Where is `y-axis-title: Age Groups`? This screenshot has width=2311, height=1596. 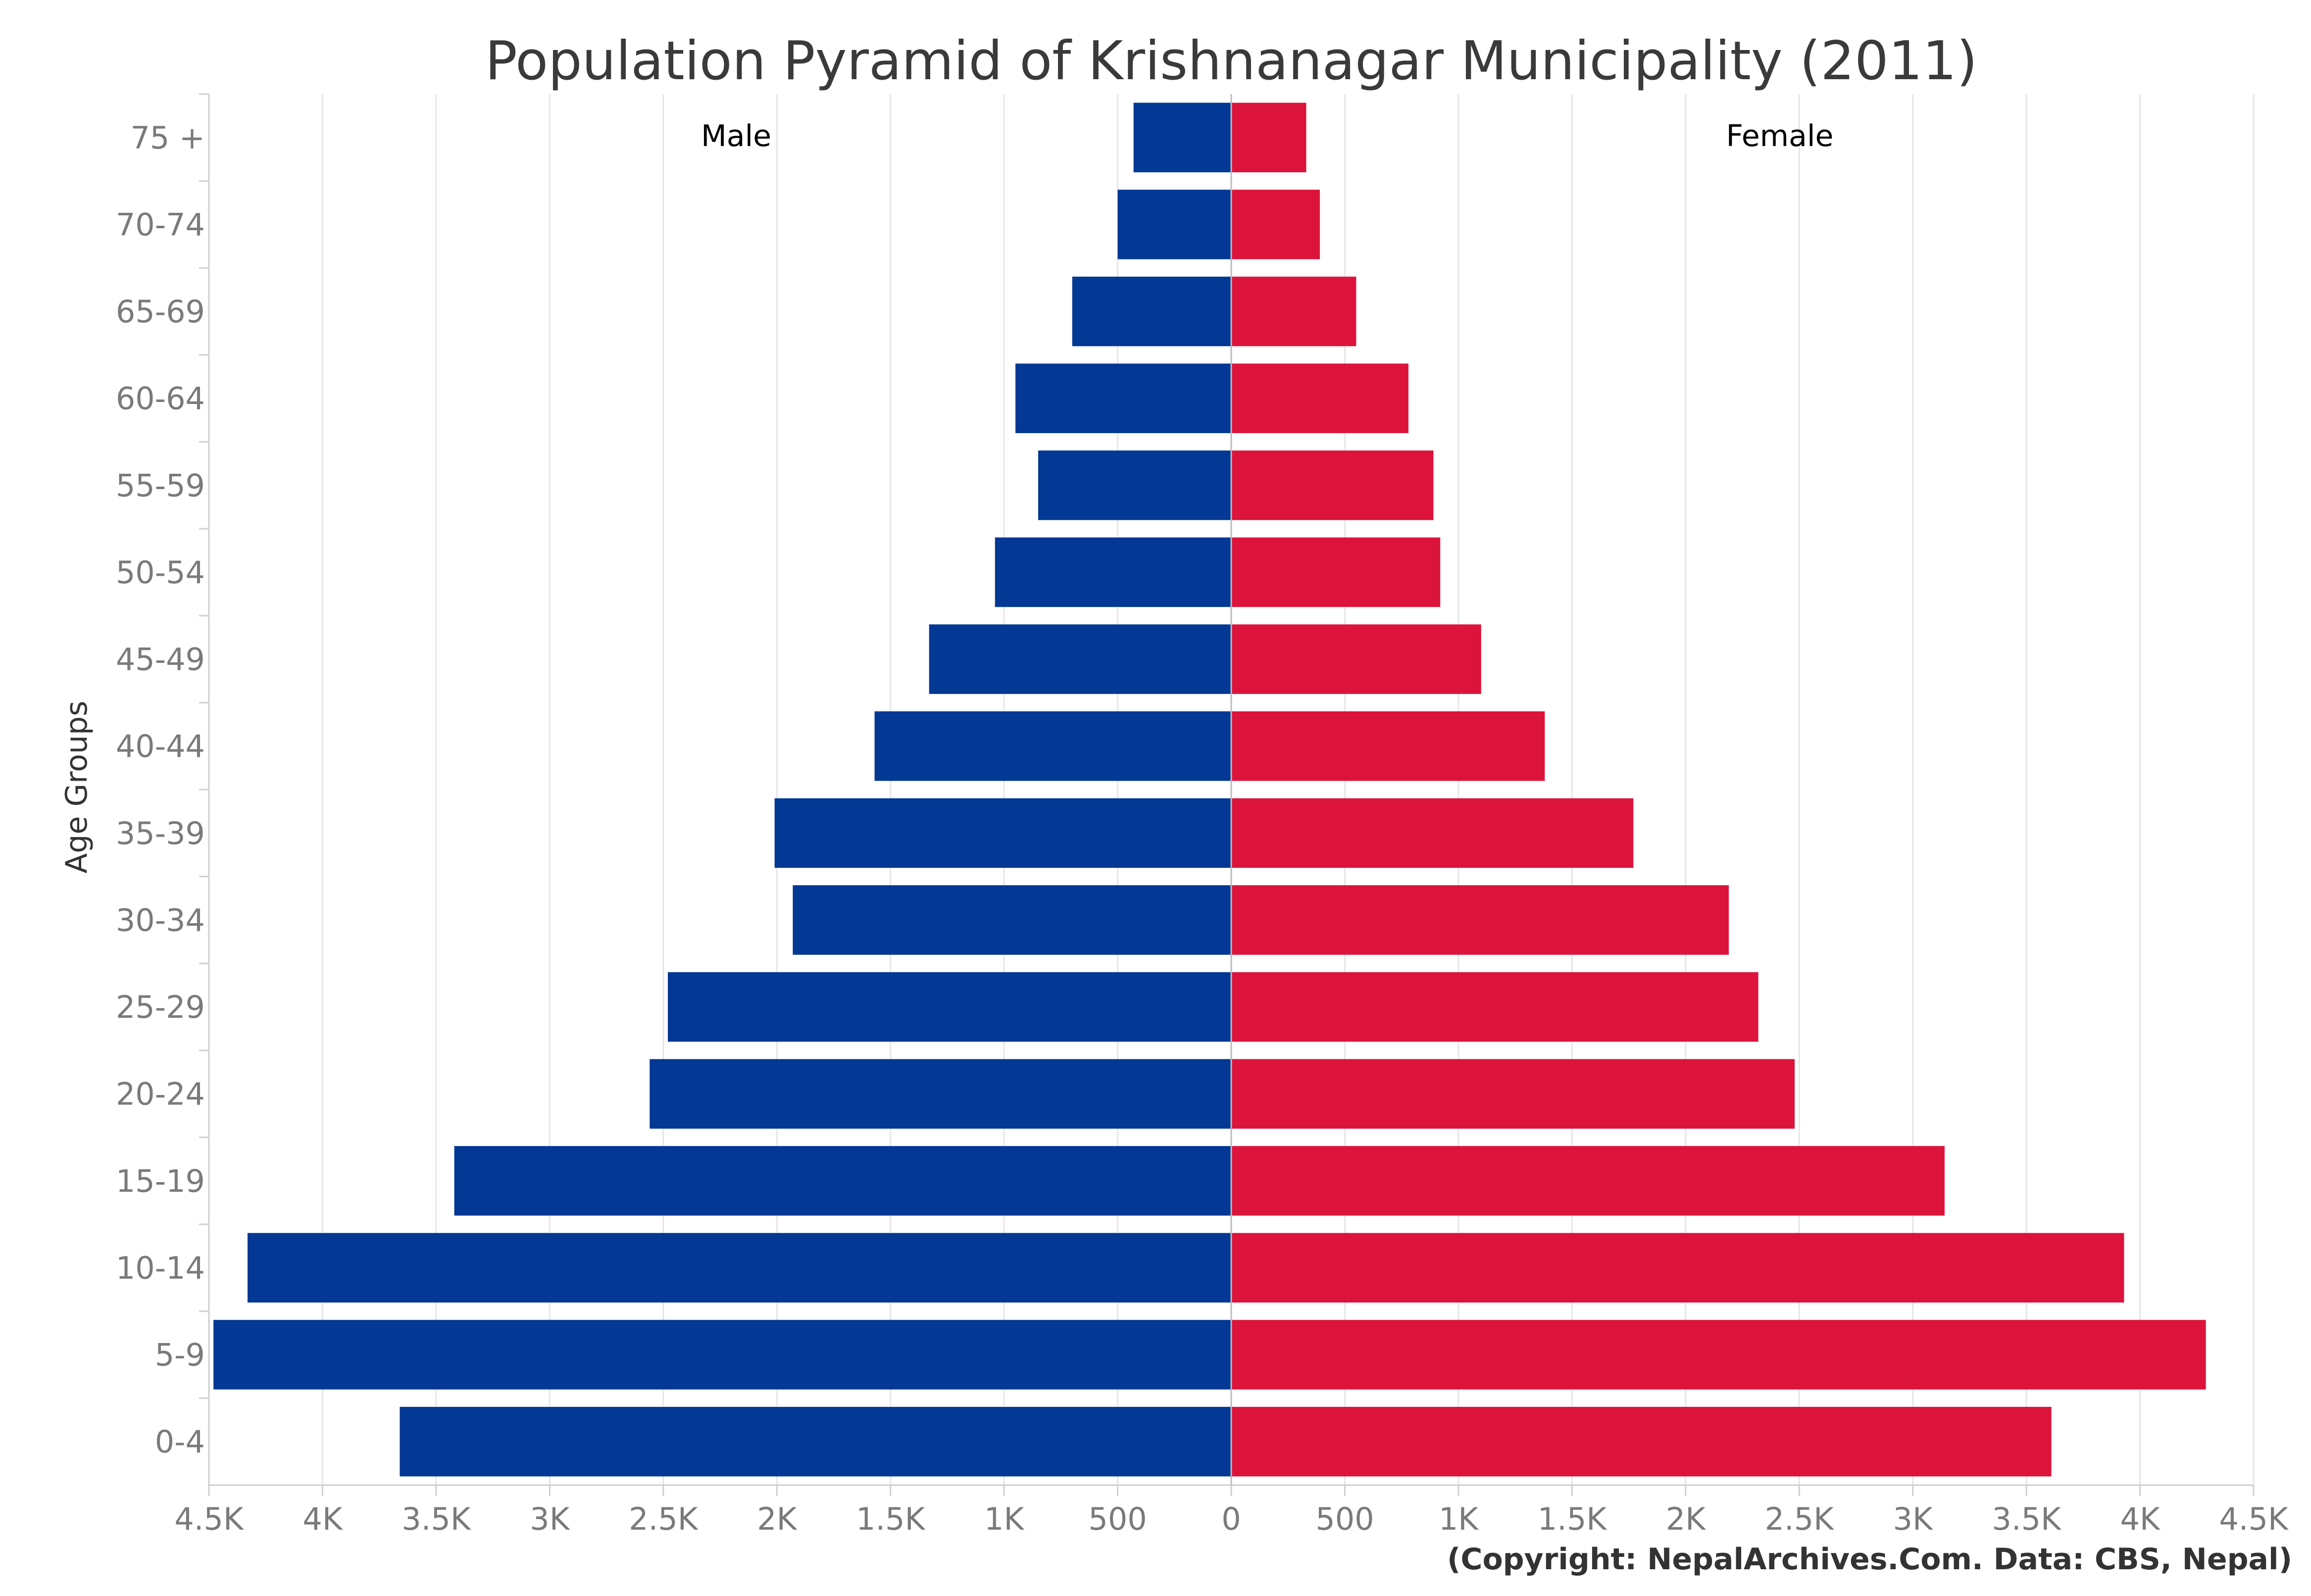
y-axis-title: Age Groups is located at coordinates (76, 786).